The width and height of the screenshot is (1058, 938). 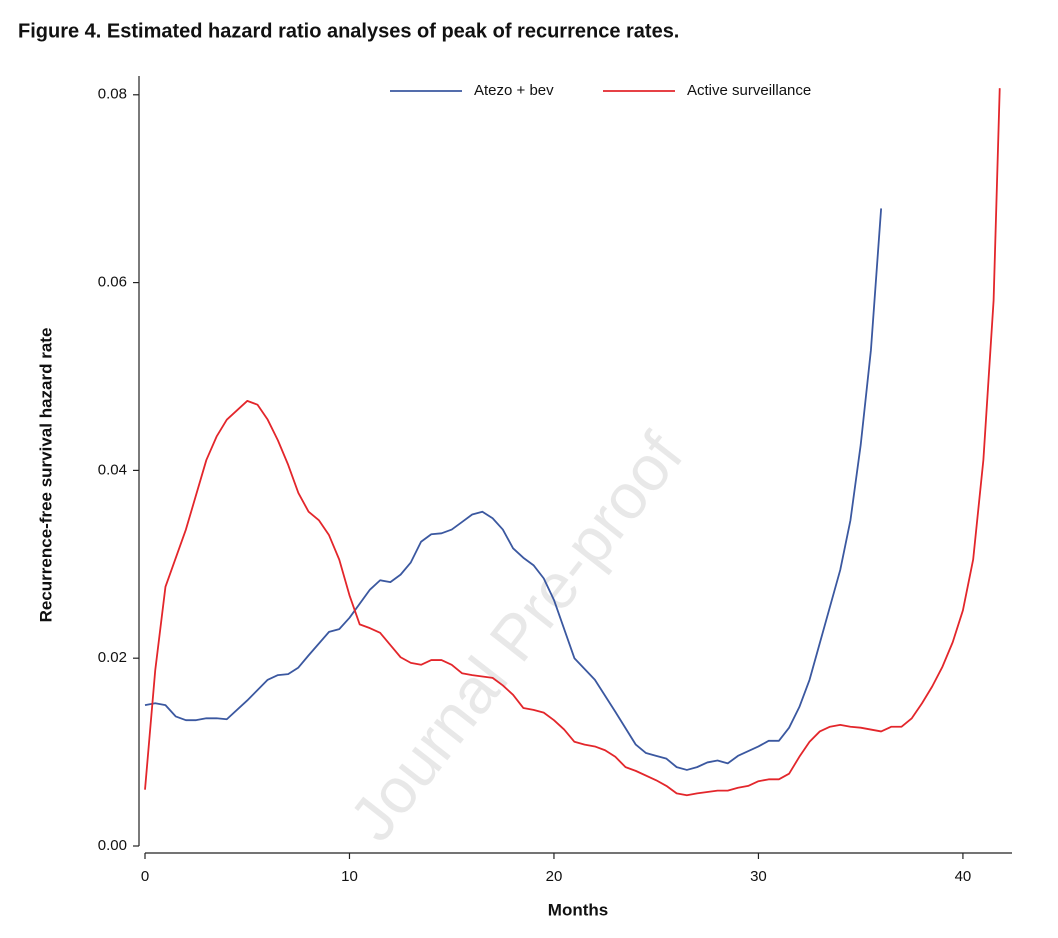 What do you see at coordinates (112, 94) in the screenshot?
I see `y-tick-label: 0.08` at bounding box center [112, 94].